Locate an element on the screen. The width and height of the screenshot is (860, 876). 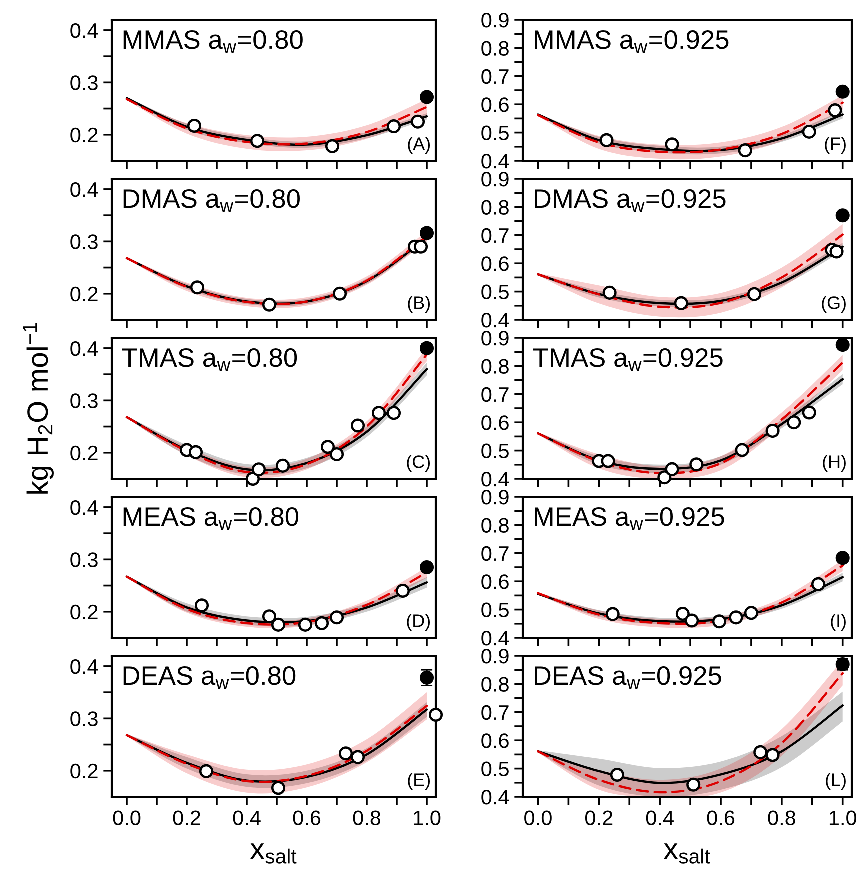
chart-title: MEAS a$_{w}$=0.925 is located at coordinates (629, 519).